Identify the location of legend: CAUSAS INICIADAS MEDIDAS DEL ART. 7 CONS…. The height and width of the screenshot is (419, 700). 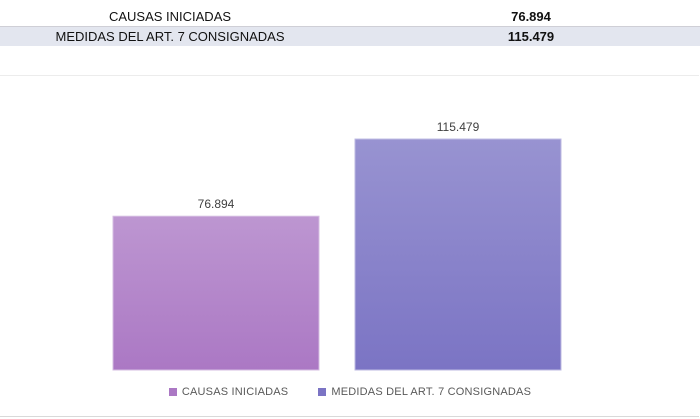
(350, 392).